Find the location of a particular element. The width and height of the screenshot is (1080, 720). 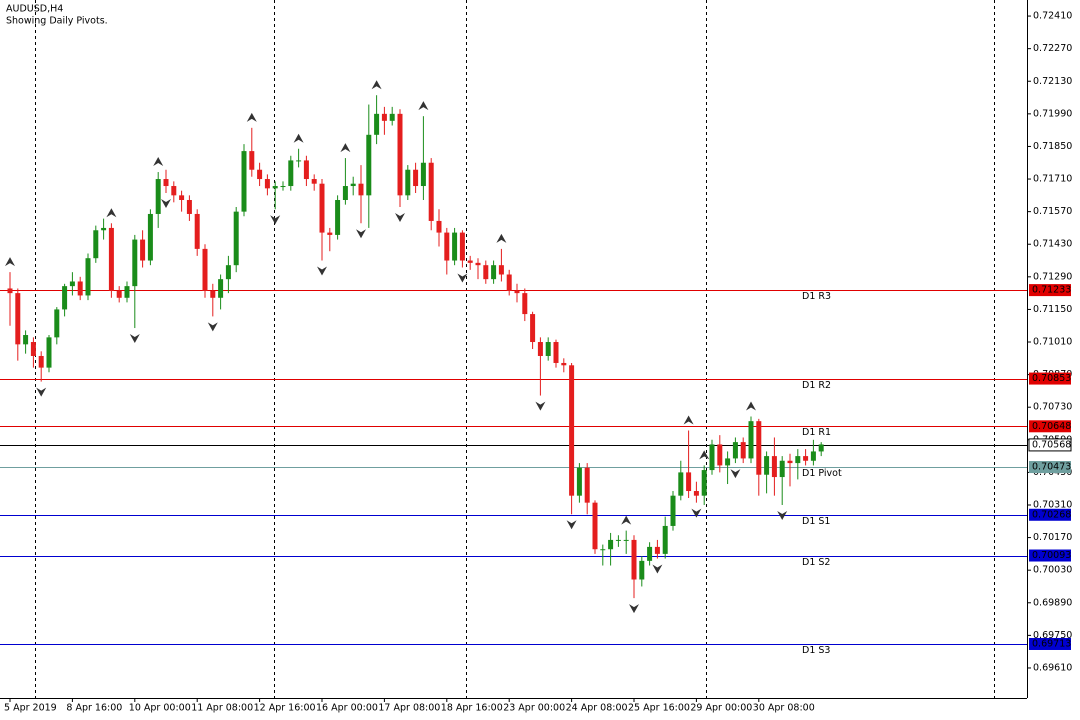

y-tick-label: 0.71710 is located at coordinates (1052, 179).